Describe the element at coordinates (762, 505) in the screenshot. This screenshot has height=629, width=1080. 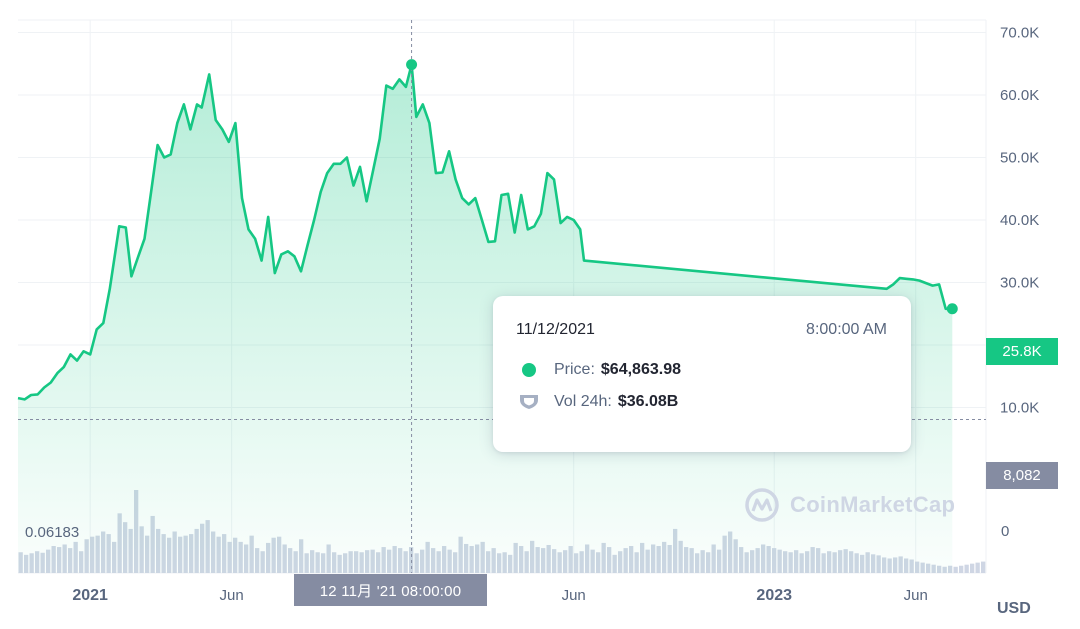
I see `coinmarketcap-logo-icon` at that location.